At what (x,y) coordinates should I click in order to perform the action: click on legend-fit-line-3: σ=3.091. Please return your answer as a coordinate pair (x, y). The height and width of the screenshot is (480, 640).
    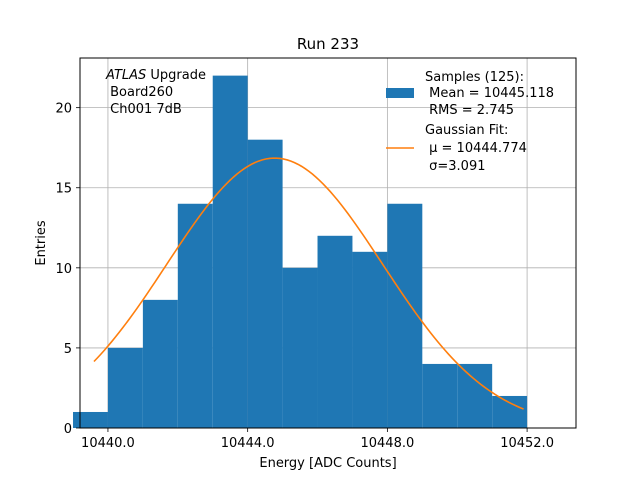
    Looking at the image, I should click on (455, 166).